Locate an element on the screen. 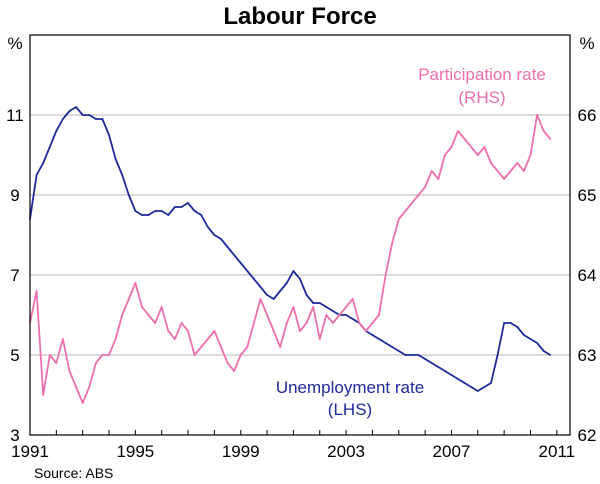  x-tick-label: 1995 is located at coordinates (135, 451).